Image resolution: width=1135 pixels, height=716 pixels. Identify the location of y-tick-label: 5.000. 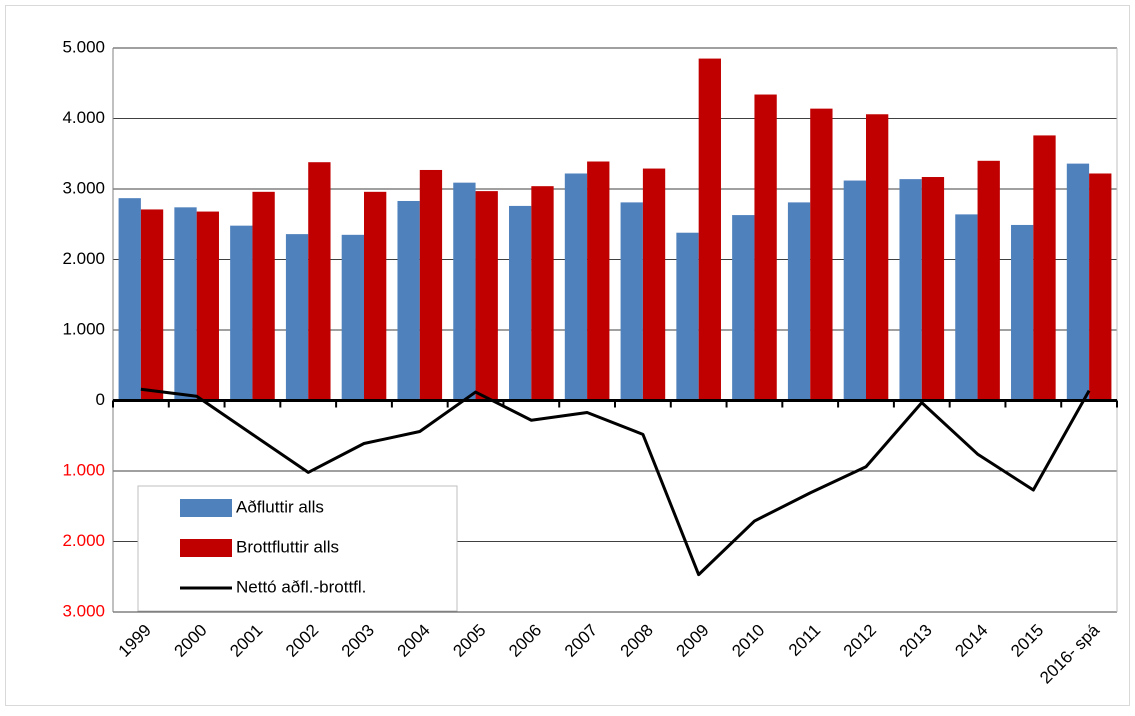
(83, 46).